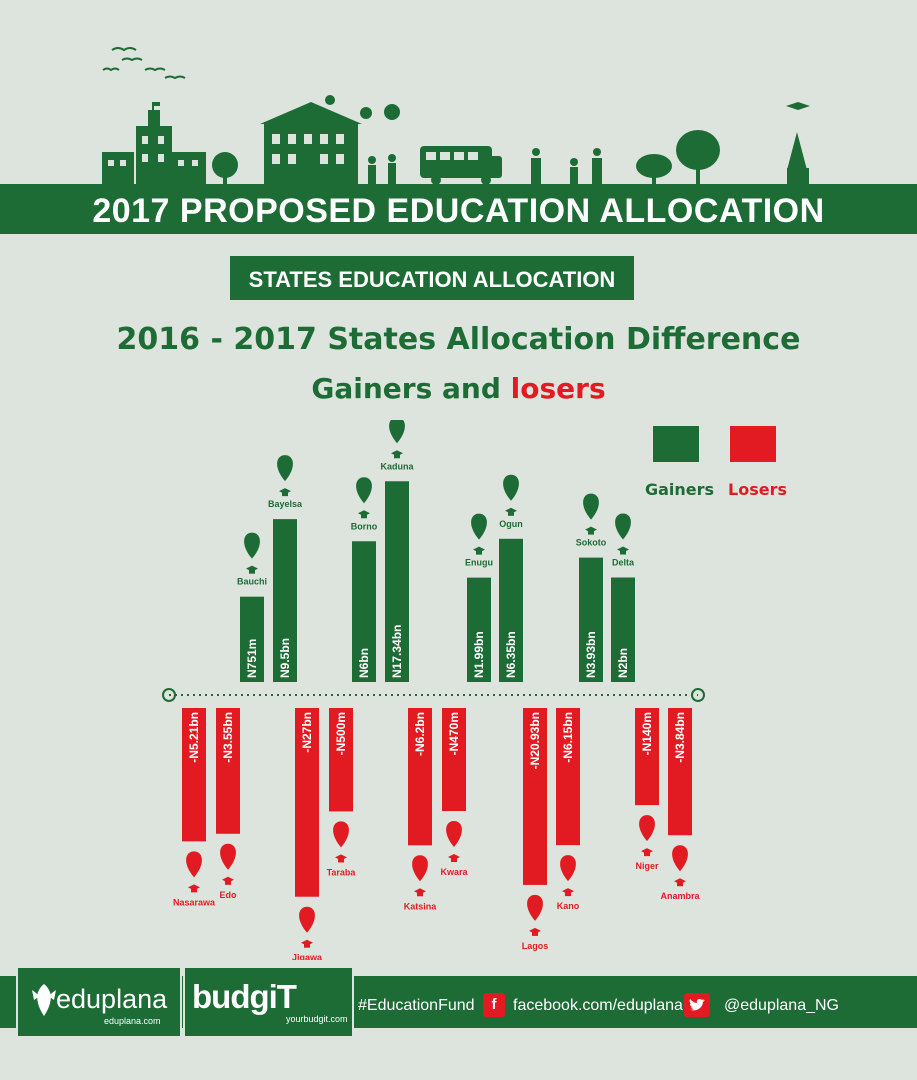  What do you see at coordinates (411, 388) in the screenshot?
I see `subheading-gainers: Gainers and` at bounding box center [411, 388].